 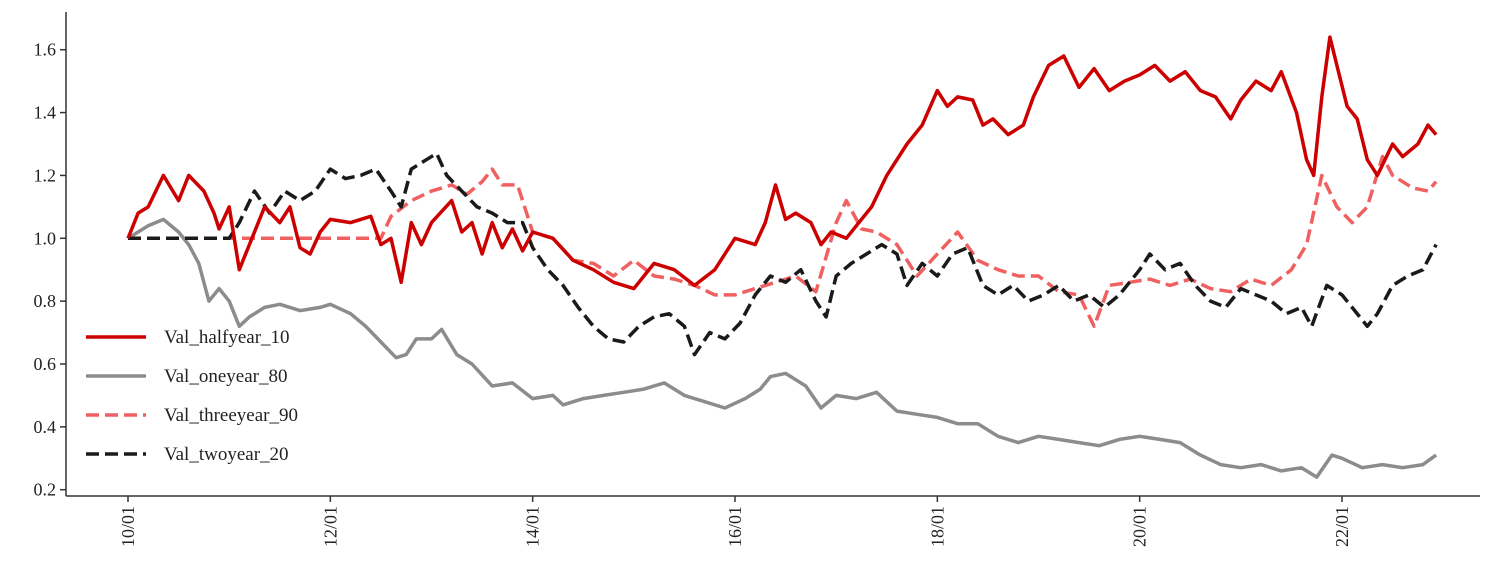 I want to click on y-tick-label: 0.2, so click(x=45, y=490).